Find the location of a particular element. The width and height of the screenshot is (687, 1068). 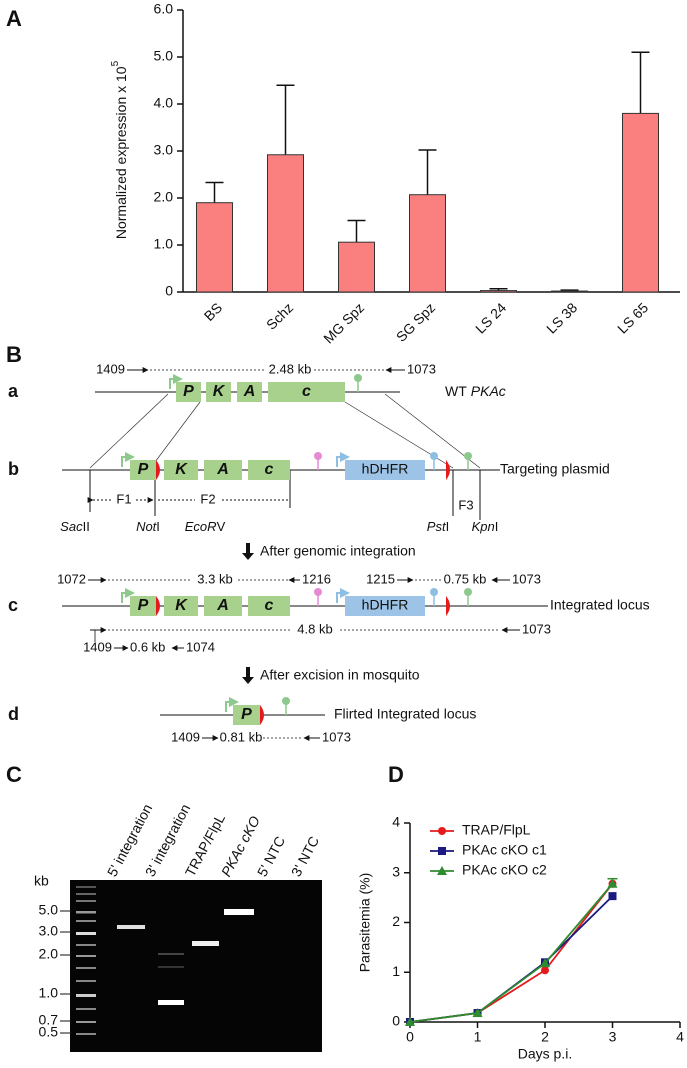

site-italic: Pst is located at coordinates (437, 526).